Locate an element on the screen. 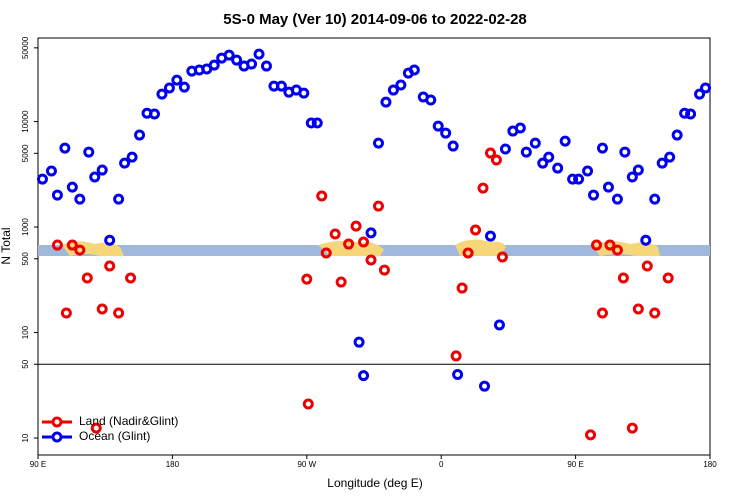 The image size is (750, 500). y-tick-label: 10000 is located at coordinates (25, 121).